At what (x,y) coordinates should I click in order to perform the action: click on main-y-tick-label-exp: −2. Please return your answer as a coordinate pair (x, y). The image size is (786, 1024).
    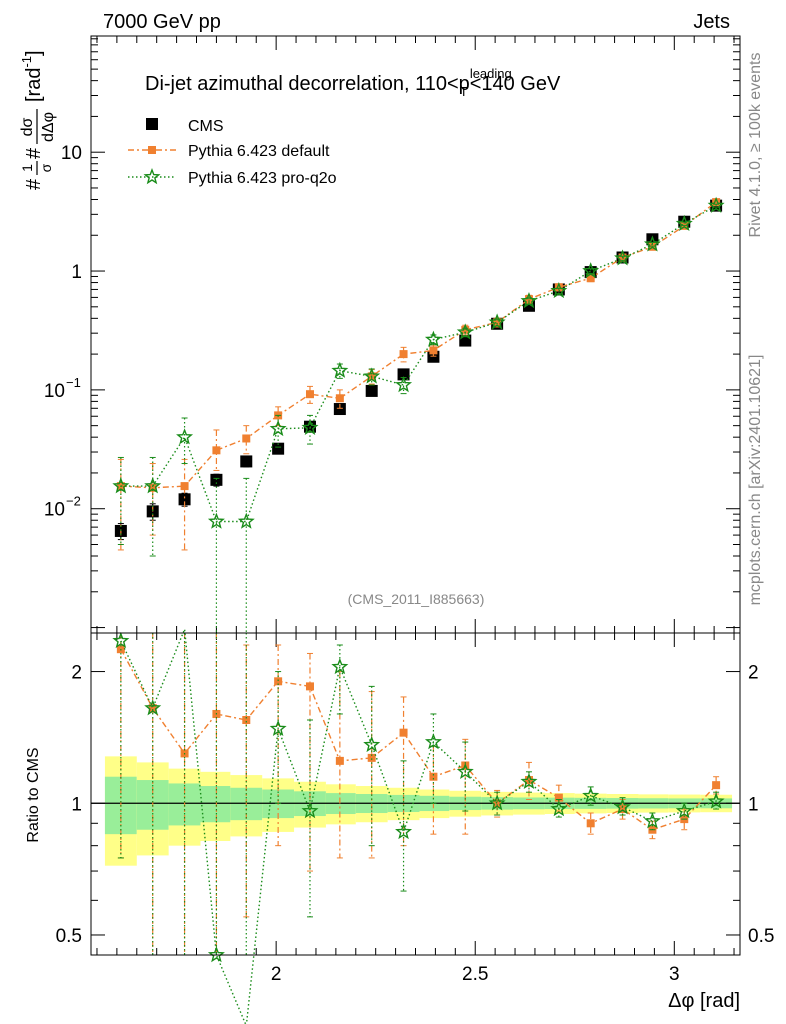
    Looking at the image, I should click on (73, 501).